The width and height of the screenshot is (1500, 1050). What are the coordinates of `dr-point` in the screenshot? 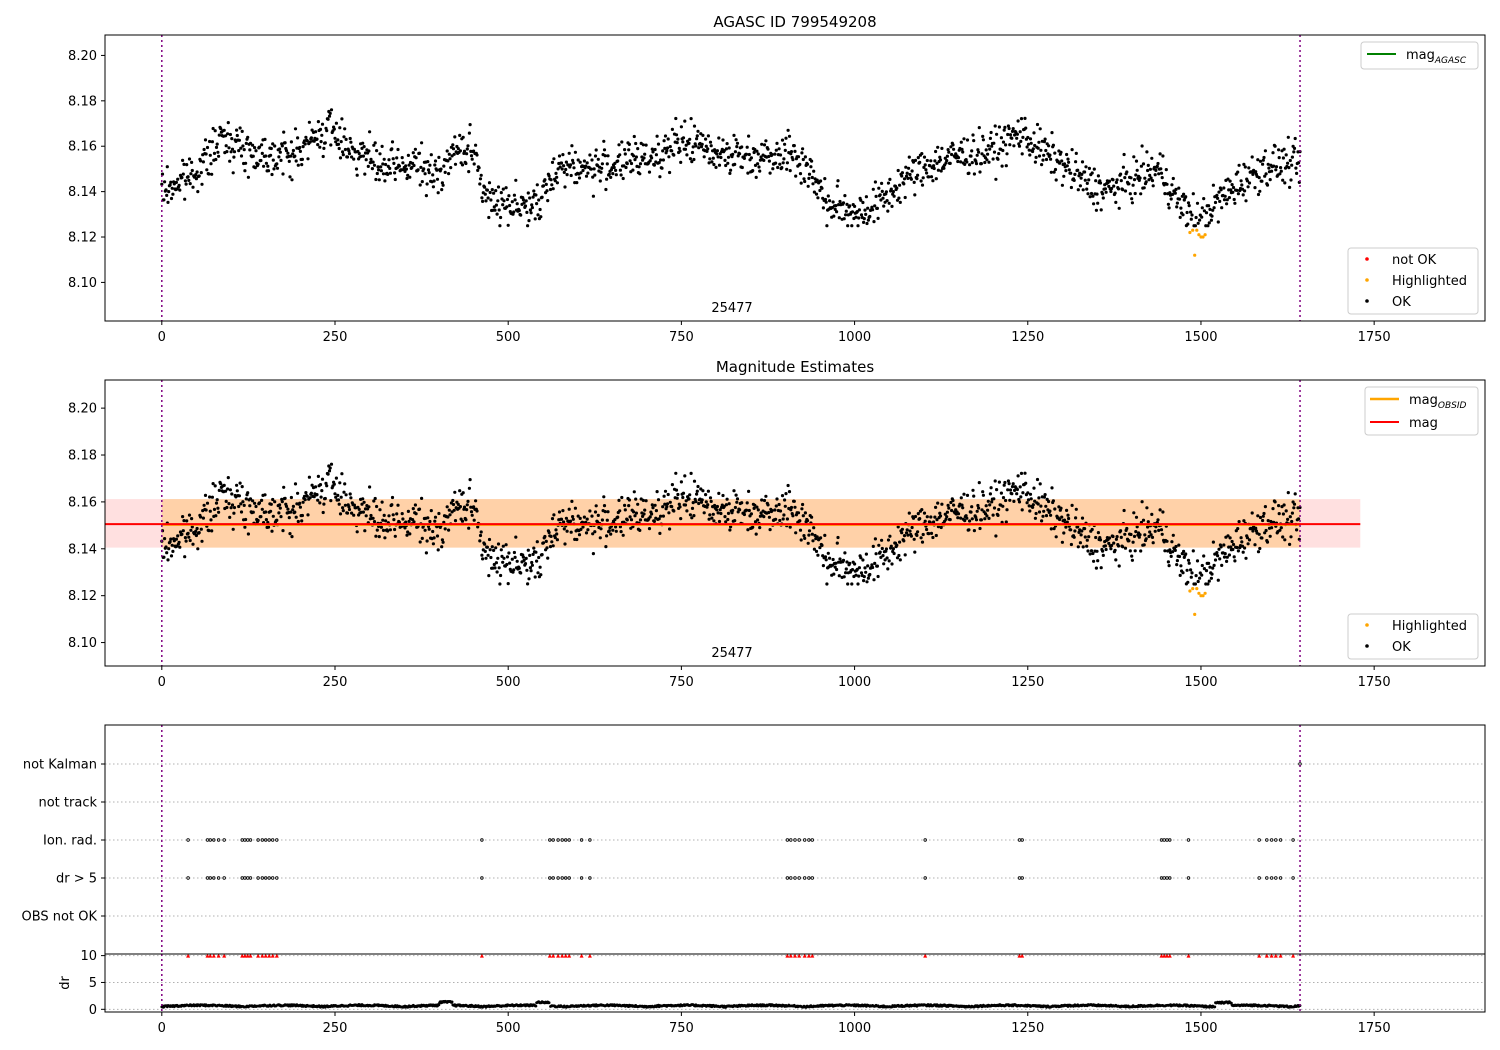 It's located at (549, 1003).